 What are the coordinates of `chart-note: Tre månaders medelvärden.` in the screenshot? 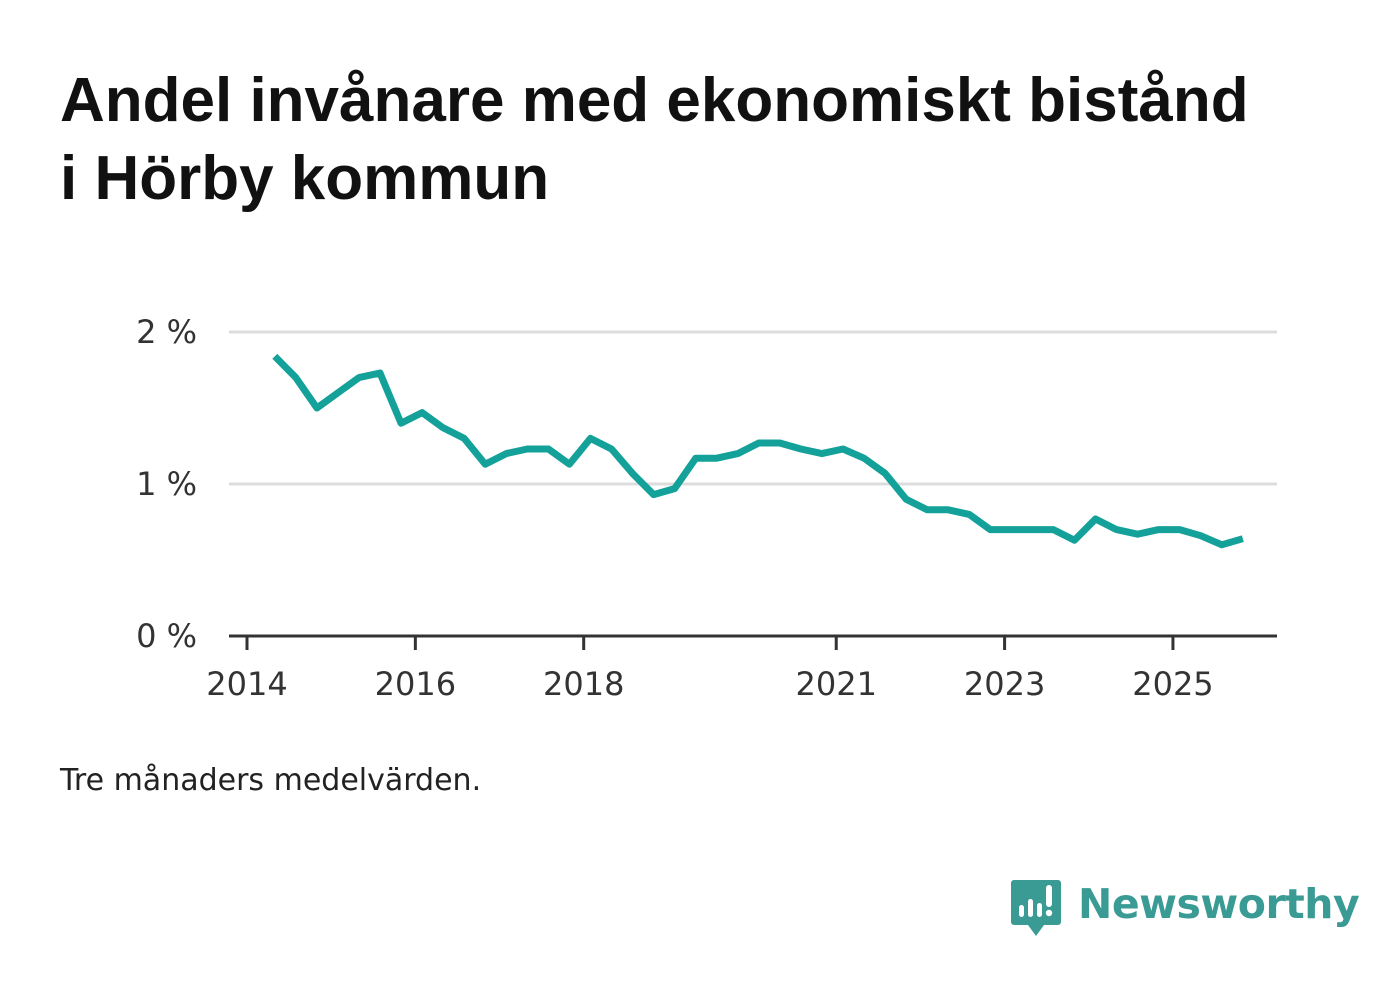 It's located at (271, 780).